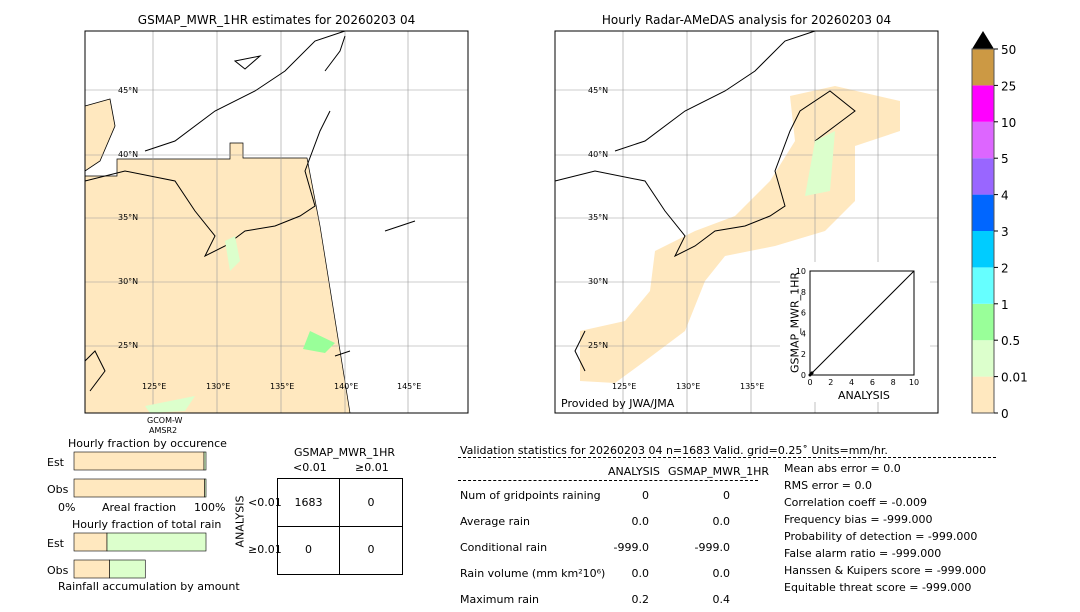 The image size is (1080, 612). Describe the element at coordinates (504, 547) in the screenshot. I see `stat-label: Conditional rain` at that location.